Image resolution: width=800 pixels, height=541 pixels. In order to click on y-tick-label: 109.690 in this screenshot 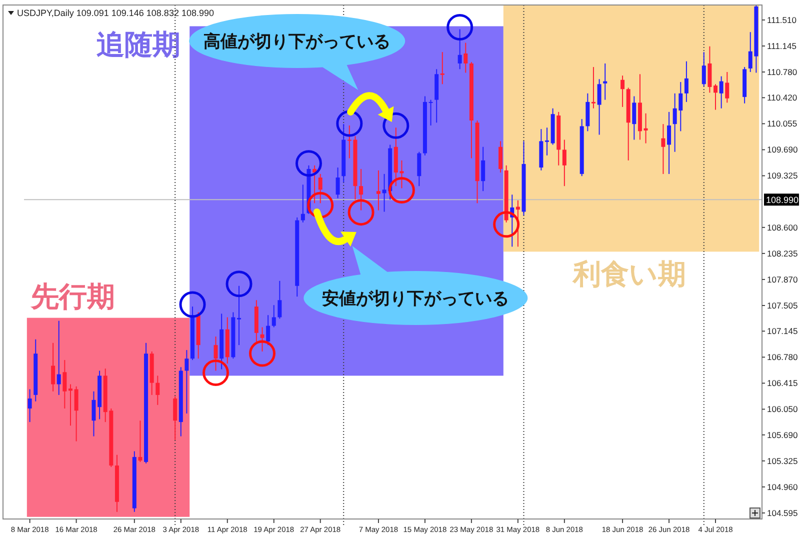, I will do `click(782, 149)`.